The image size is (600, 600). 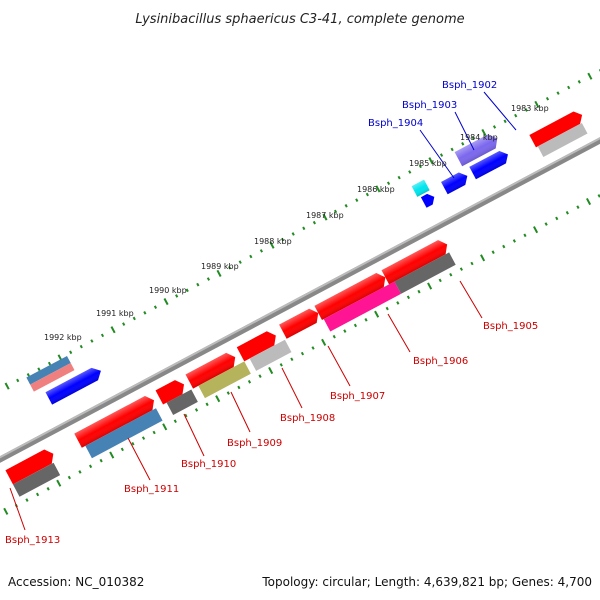 I want to click on gene-upper-right-red, so click(x=557, y=128).